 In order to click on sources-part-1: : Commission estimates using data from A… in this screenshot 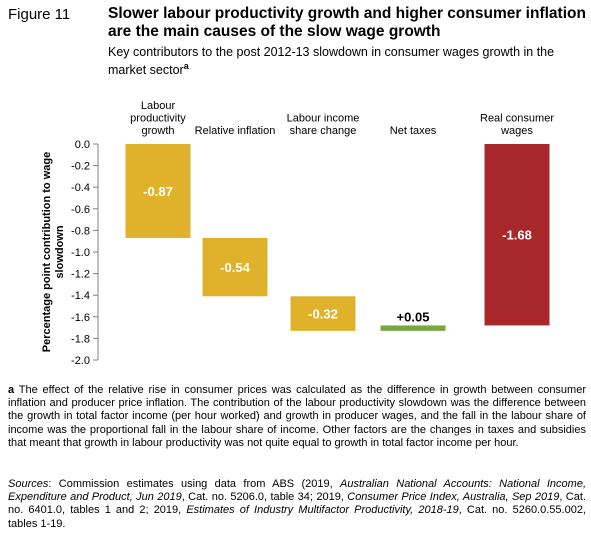, I will do `click(194, 484)`.